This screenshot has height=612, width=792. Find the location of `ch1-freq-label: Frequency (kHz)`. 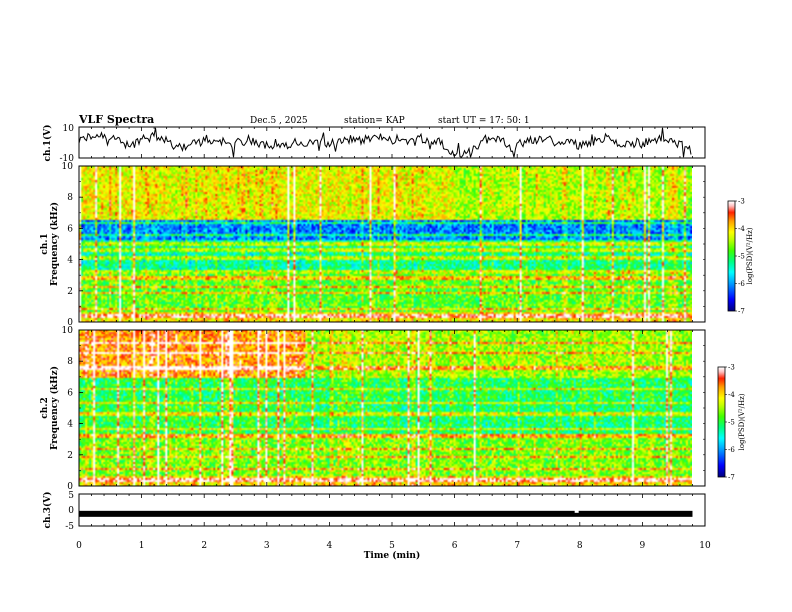

ch1-freq-label: Frequency (kHz) is located at coordinates (54, 244).